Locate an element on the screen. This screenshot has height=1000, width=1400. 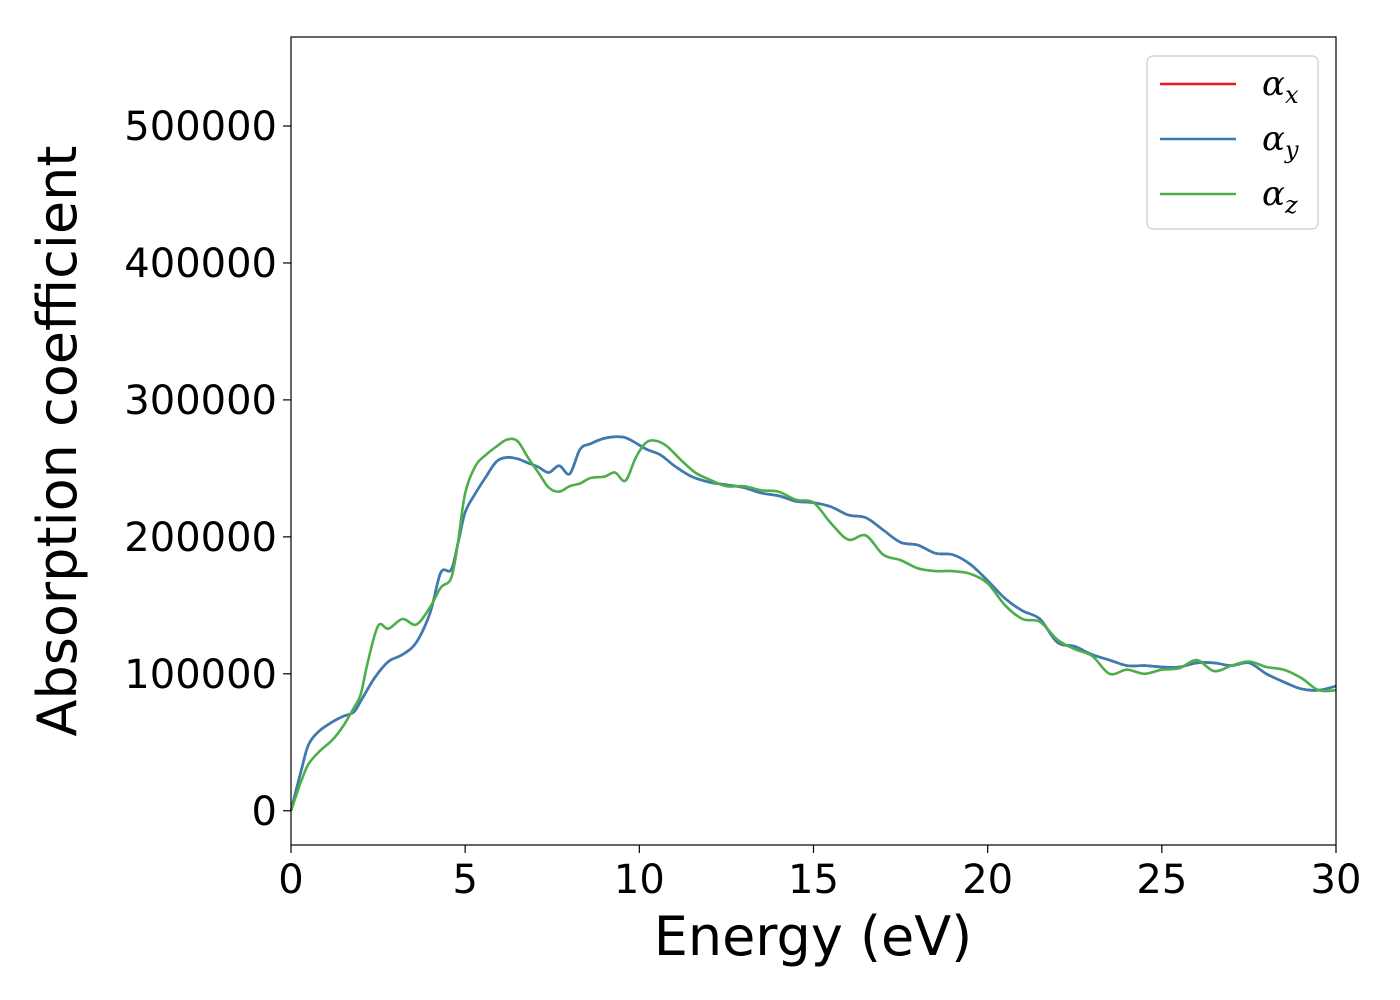
y-tick-label: 100000 is located at coordinates (200, 675).